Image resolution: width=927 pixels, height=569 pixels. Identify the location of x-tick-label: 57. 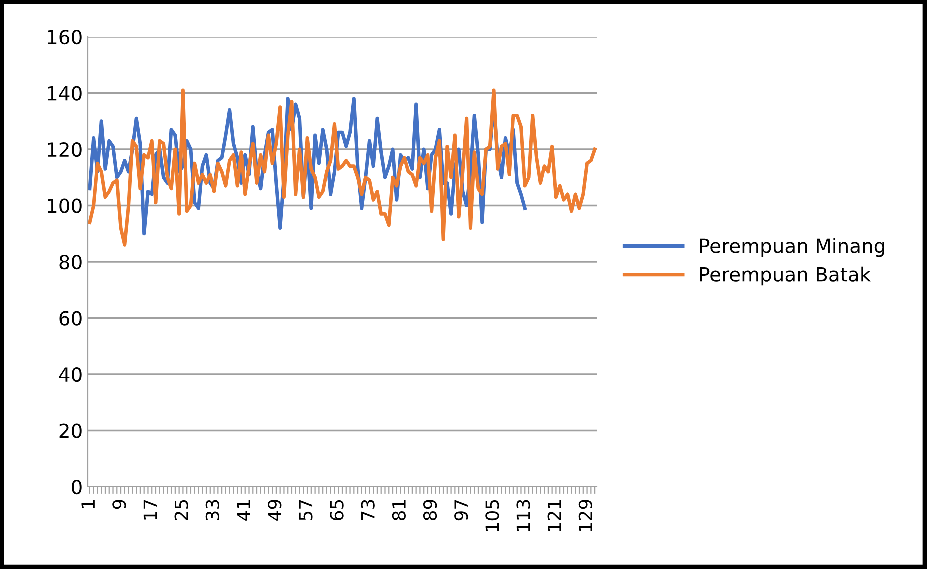
(306, 510).